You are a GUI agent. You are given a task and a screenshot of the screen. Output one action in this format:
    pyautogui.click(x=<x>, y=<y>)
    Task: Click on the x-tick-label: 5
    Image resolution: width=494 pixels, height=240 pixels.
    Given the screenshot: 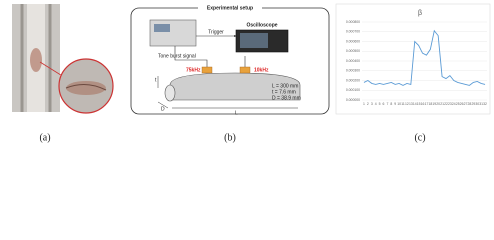 What is the action you would take?
    pyautogui.click(x=380, y=104)
    